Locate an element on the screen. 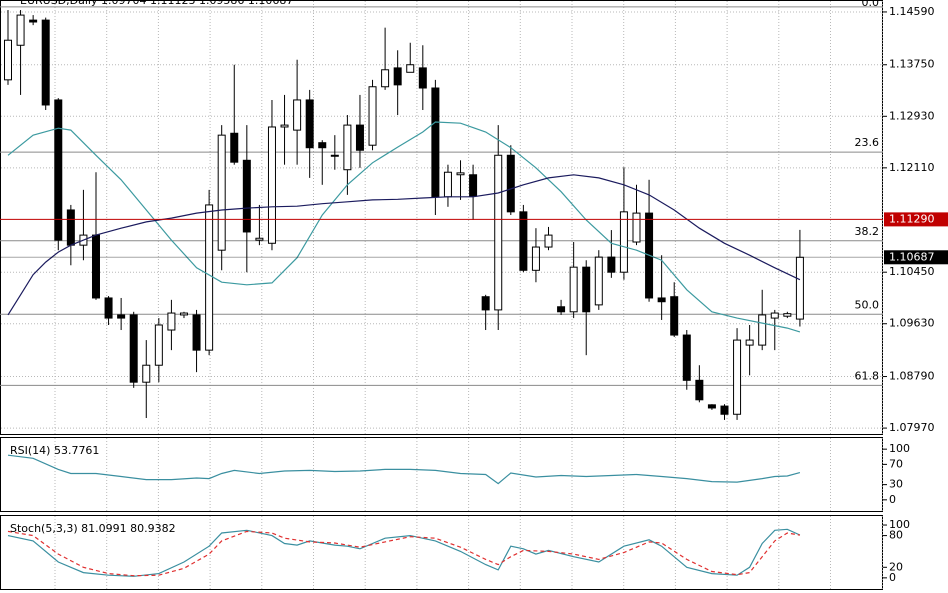 This screenshot has height=593, width=948. fib-label: 61.8 is located at coordinates (867, 375).